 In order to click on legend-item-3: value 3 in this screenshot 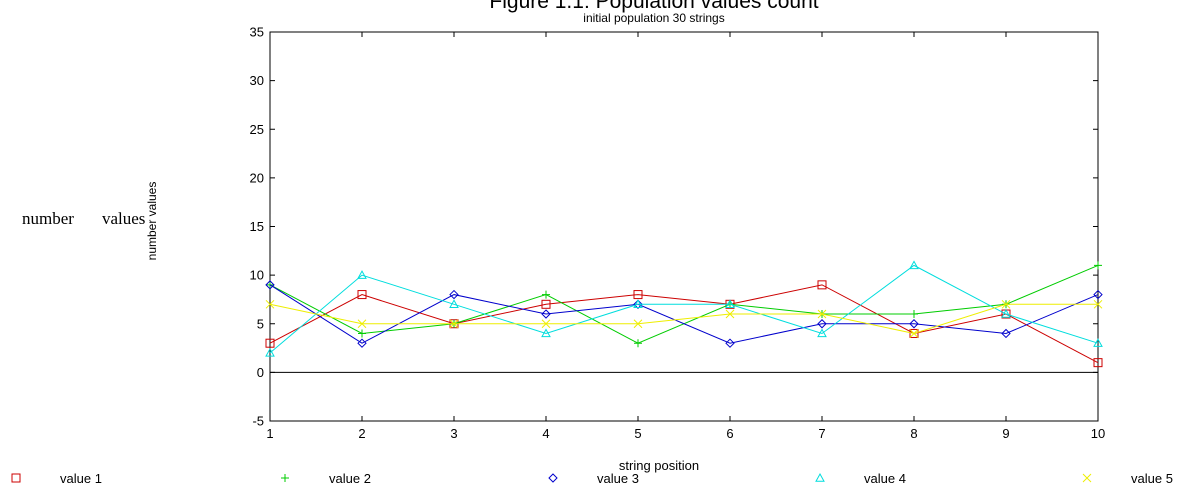, I will do `click(593, 478)`.